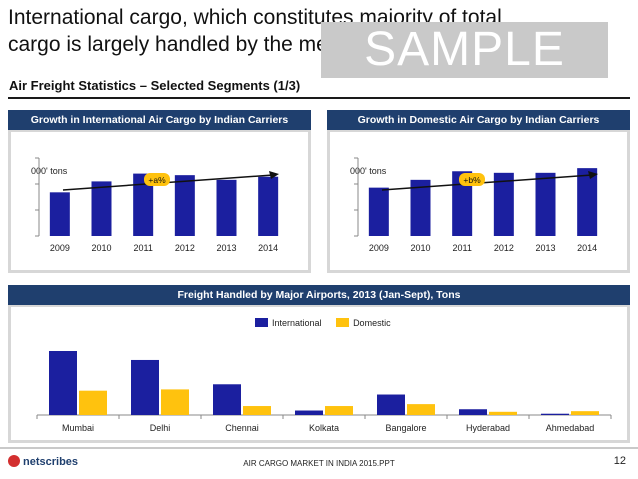  What do you see at coordinates (78, 428) in the screenshot?
I see `airport-label: Mumbai` at bounding box center [78, 428].